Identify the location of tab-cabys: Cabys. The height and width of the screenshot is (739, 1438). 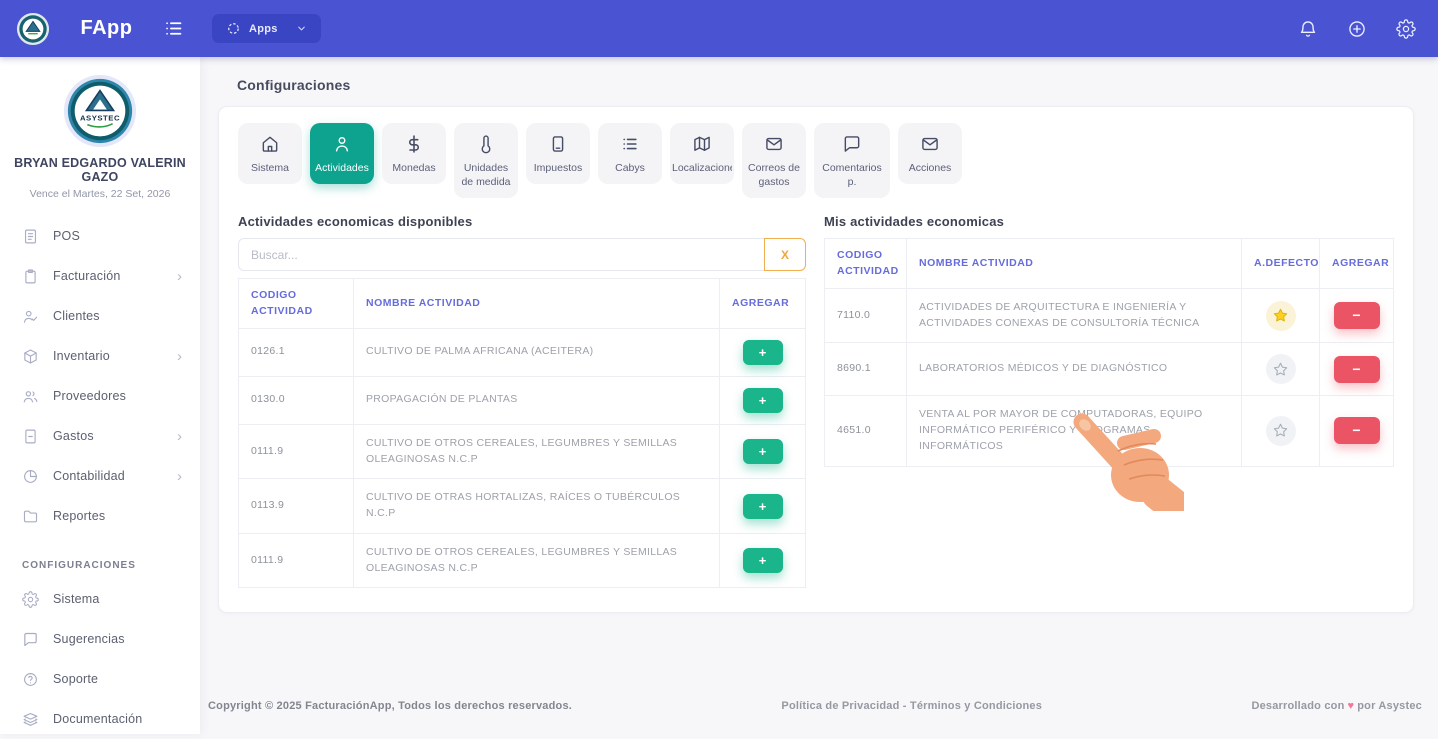
(630, 153).